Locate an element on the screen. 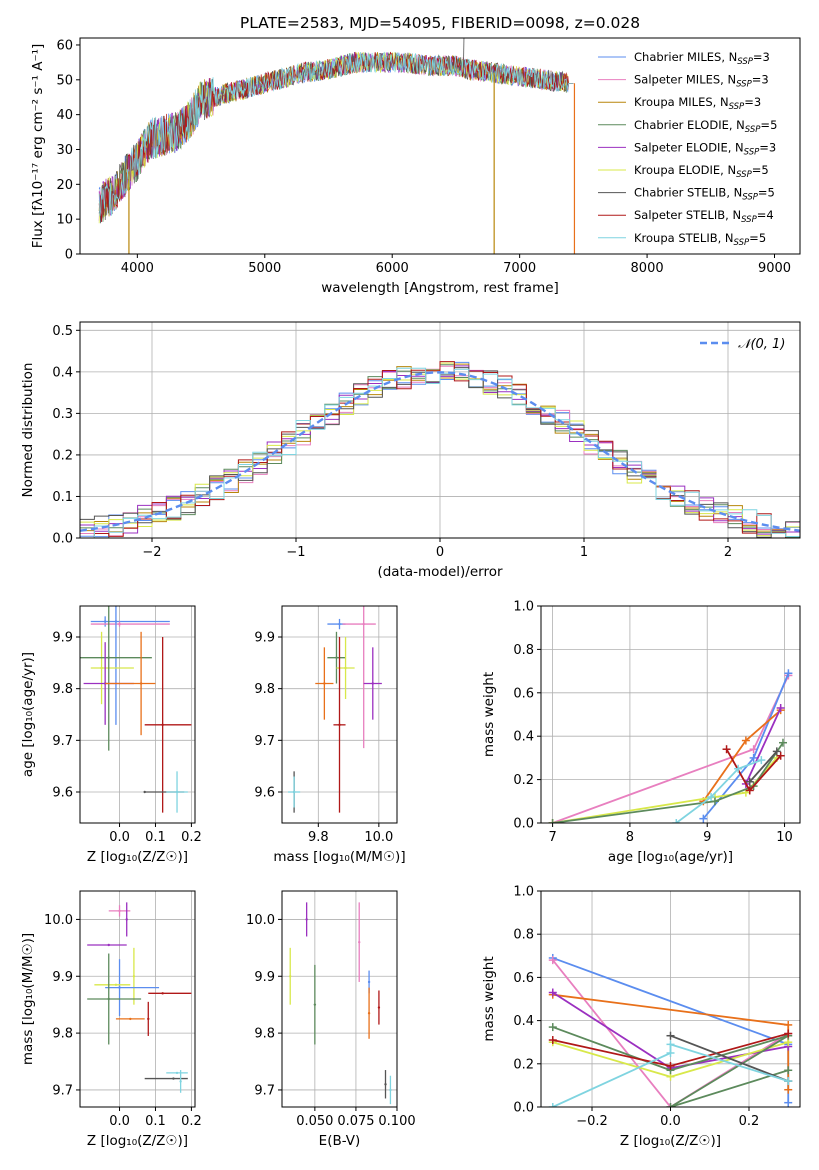  x-tick-label: 10.0 is located at coordinates (378, 837).